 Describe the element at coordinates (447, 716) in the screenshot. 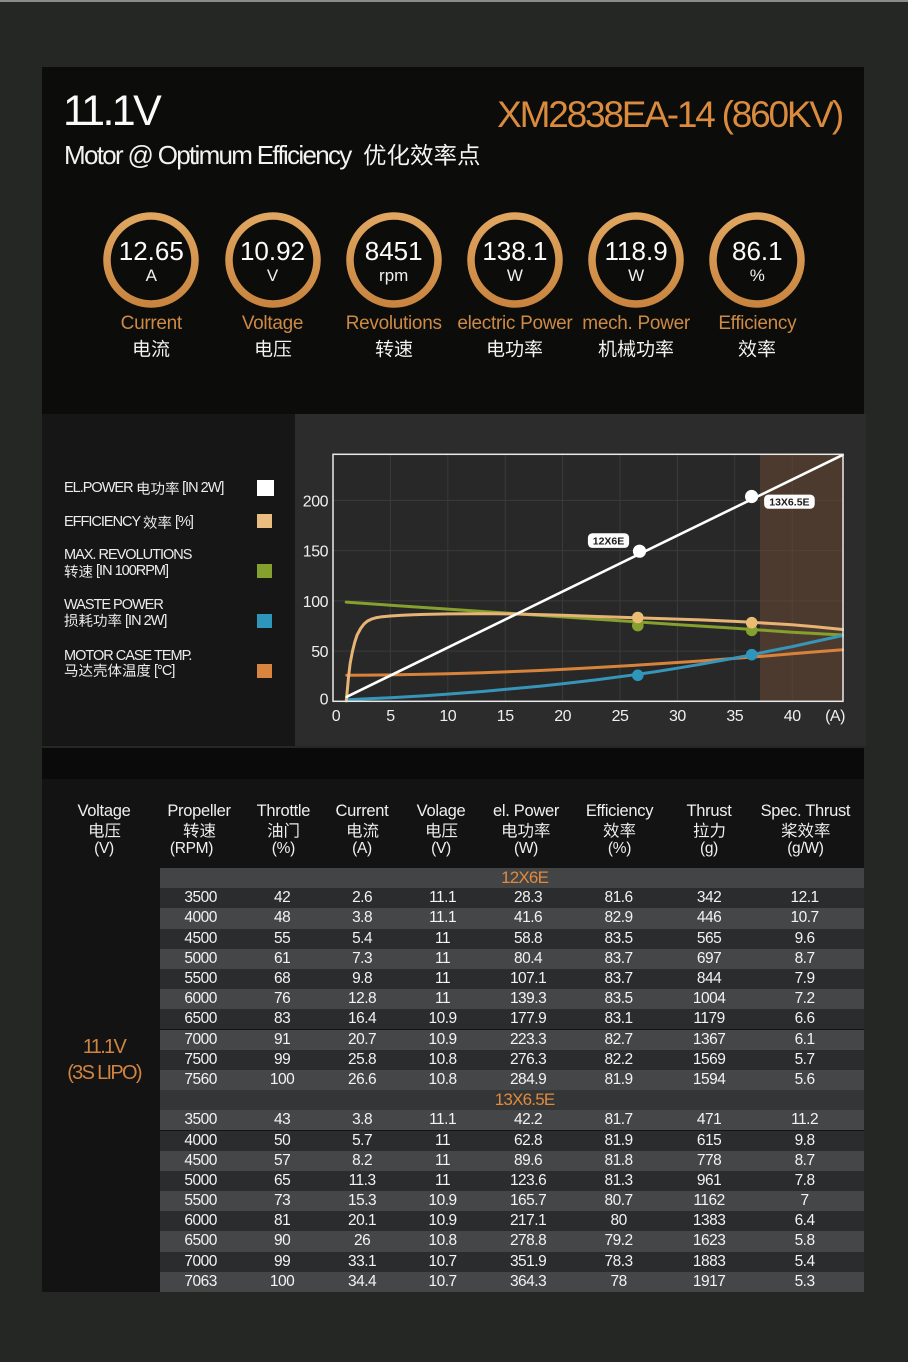

I see `svg-text: 10` at that location.